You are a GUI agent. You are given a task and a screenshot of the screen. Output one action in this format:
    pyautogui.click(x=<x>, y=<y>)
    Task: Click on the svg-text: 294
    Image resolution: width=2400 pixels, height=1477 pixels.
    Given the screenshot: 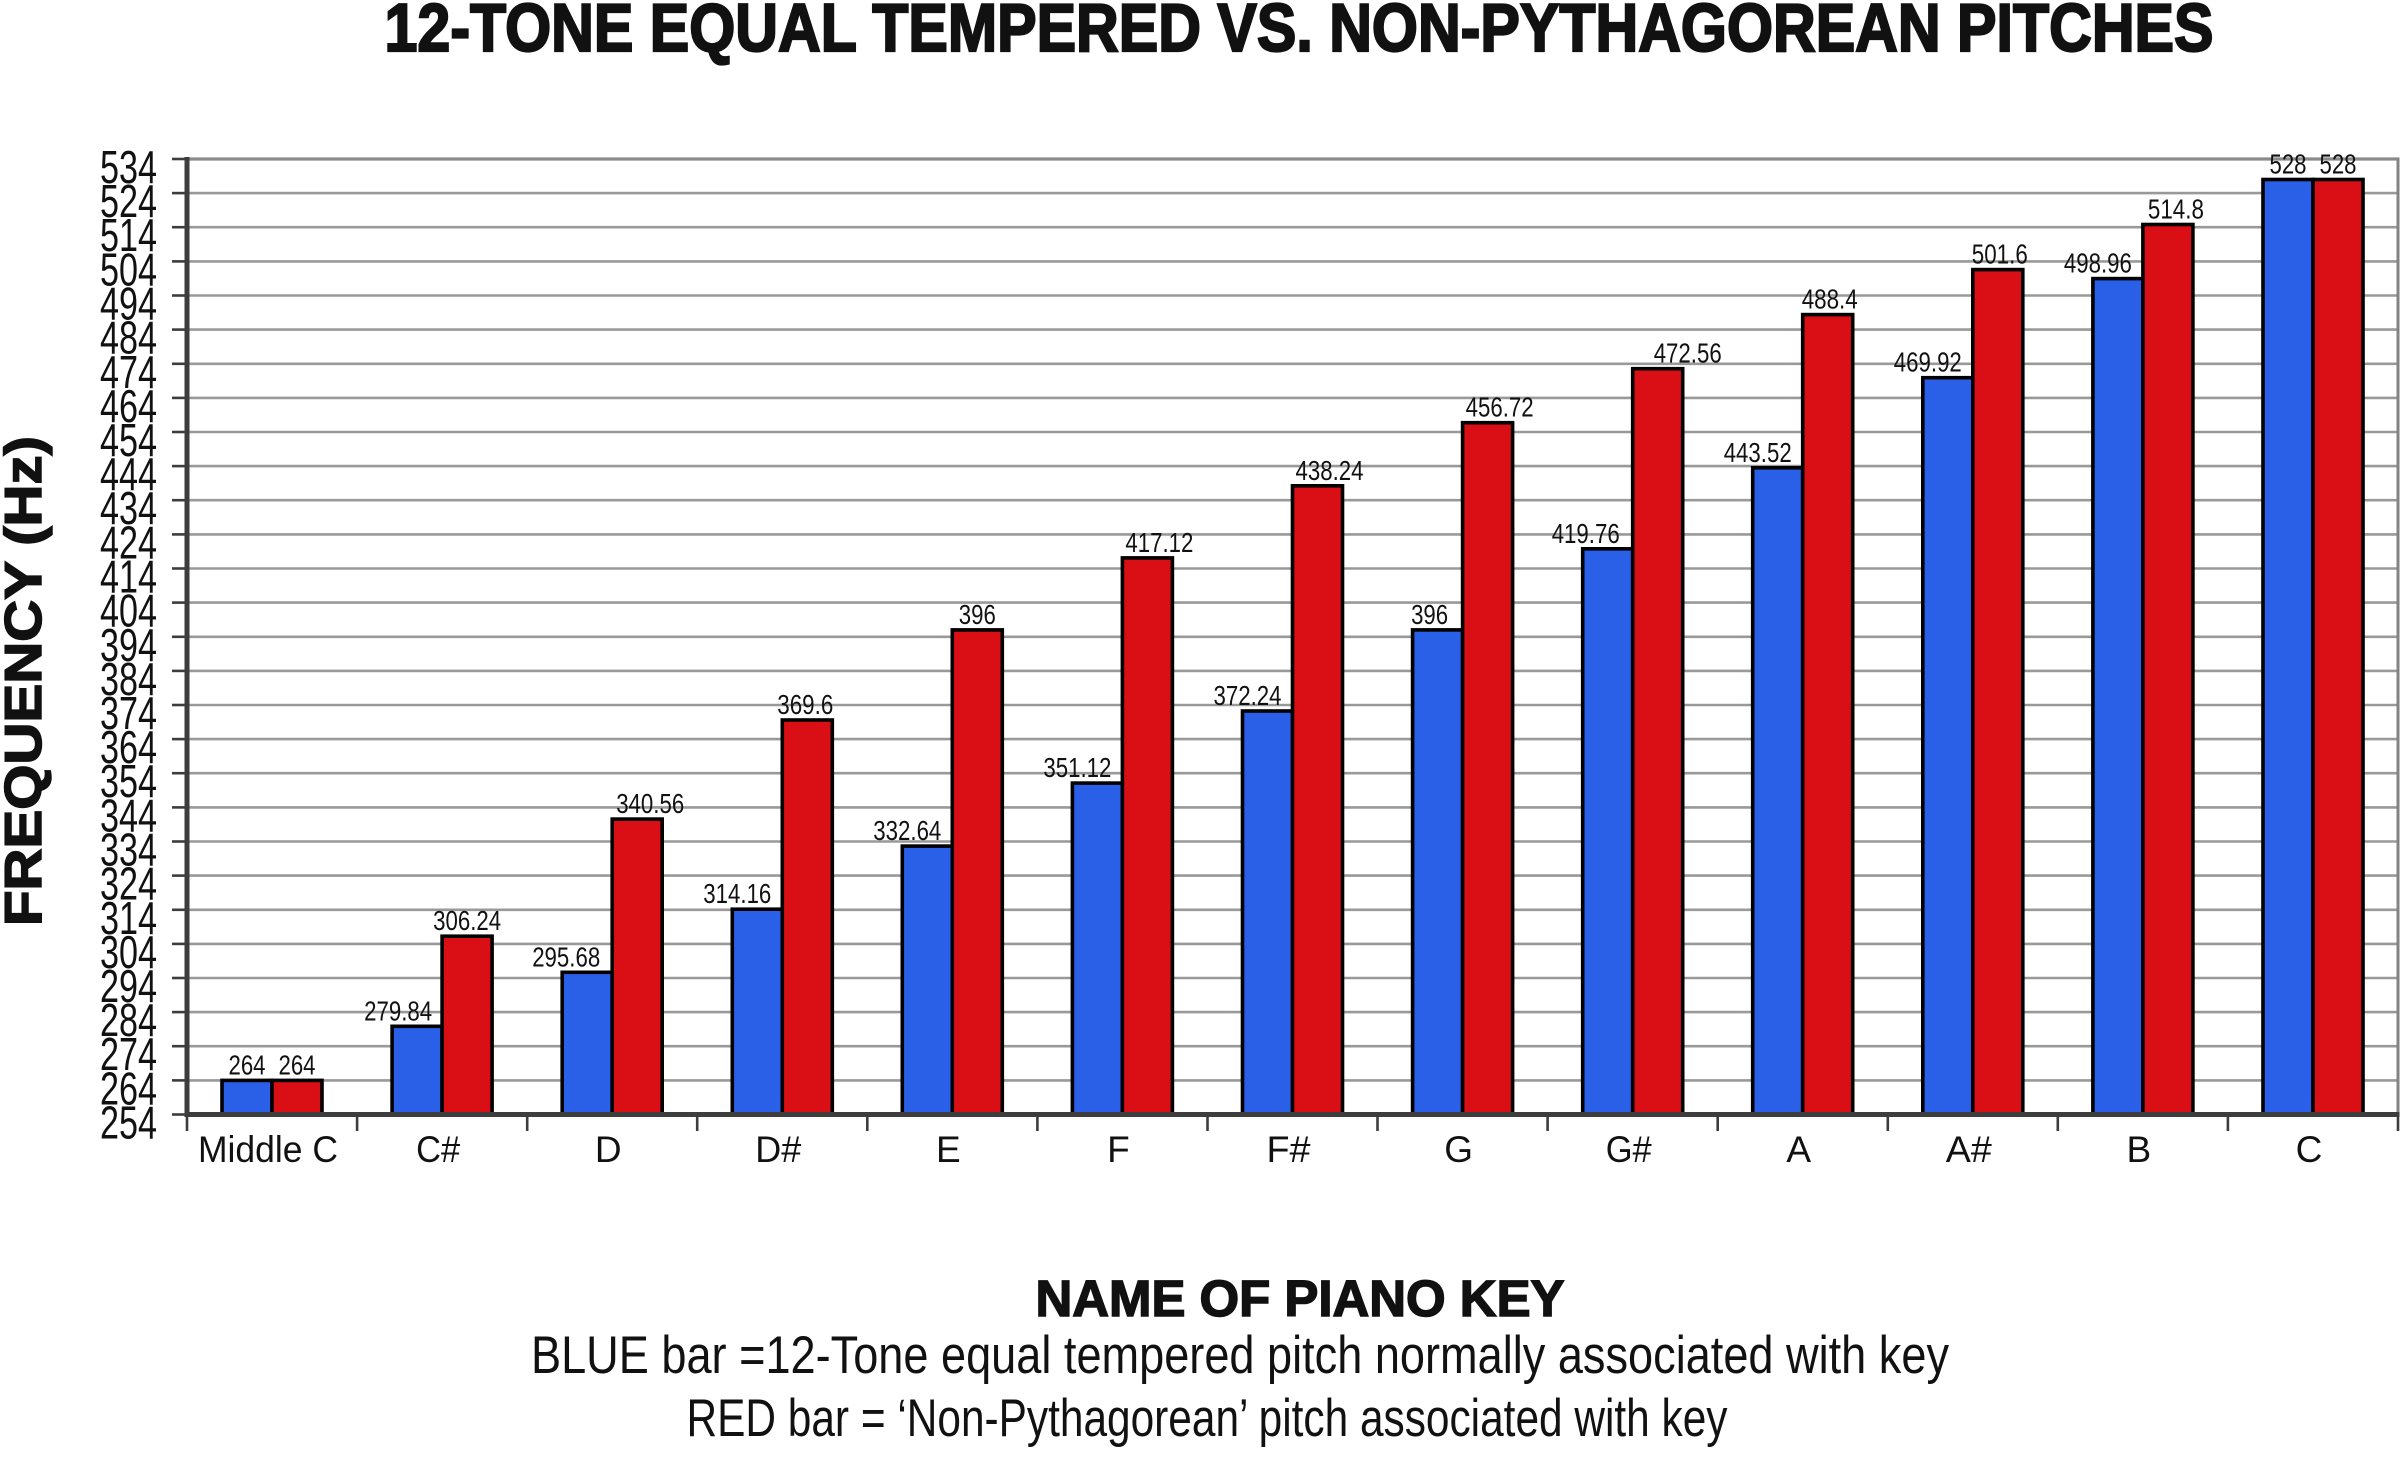 What is the action you would take?
    pyautogui.click(x=128, y=986)
    